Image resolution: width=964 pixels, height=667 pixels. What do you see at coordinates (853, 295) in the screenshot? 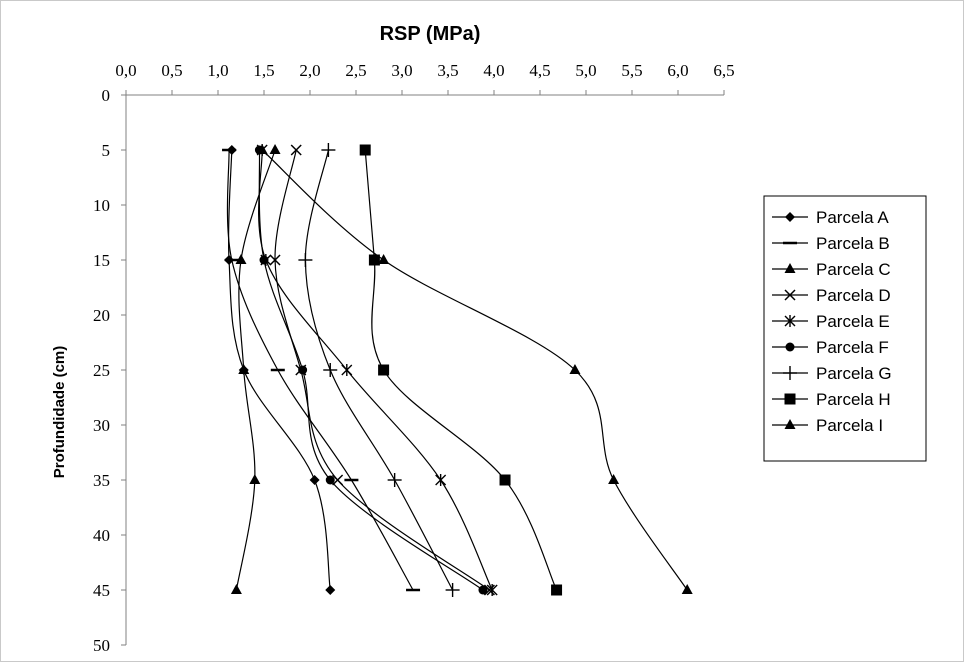
I see `legend-label: Parcela D` at bounding box center [853, 295].